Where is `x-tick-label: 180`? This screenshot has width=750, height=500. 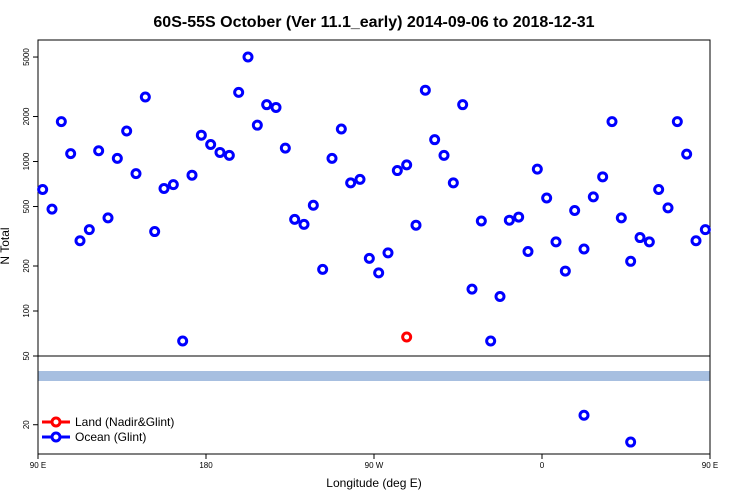
x-tick-label: 180 is located at coordinates (206, 465).